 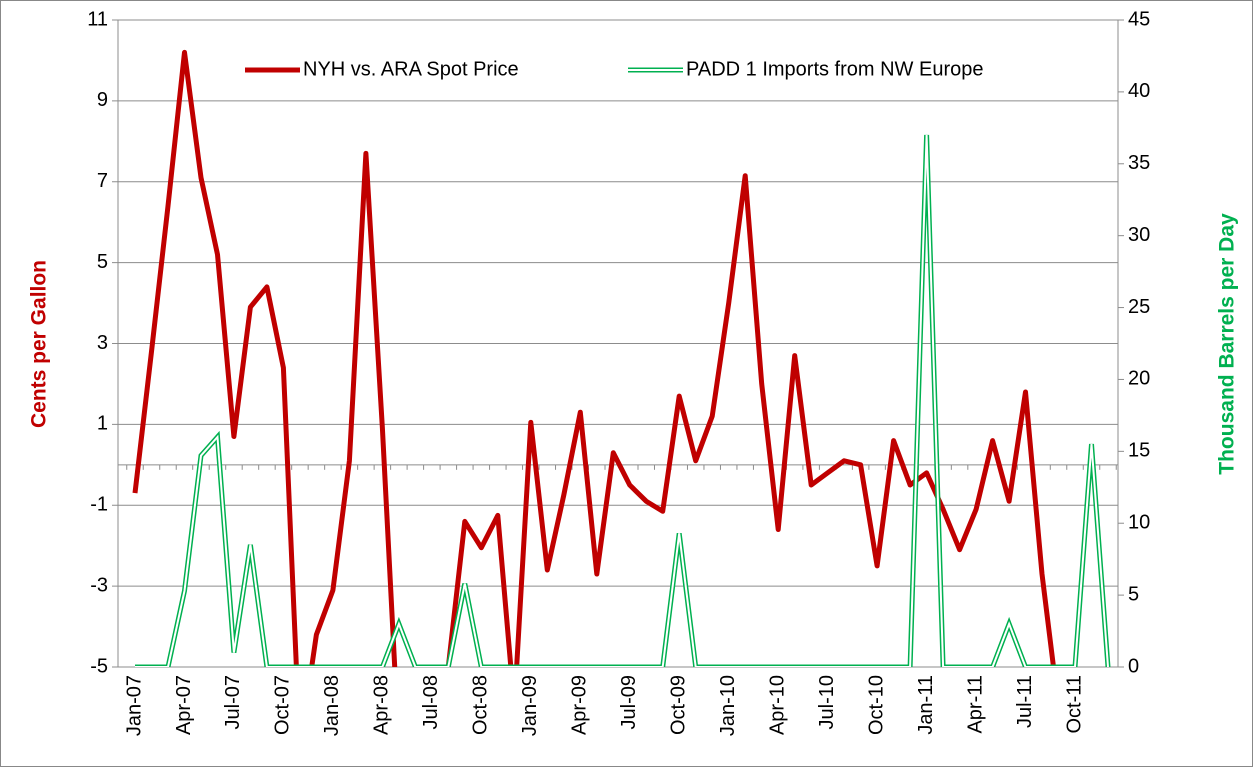 I want to click on x-tick-label: Jul-10, so click(x=827, y=702).